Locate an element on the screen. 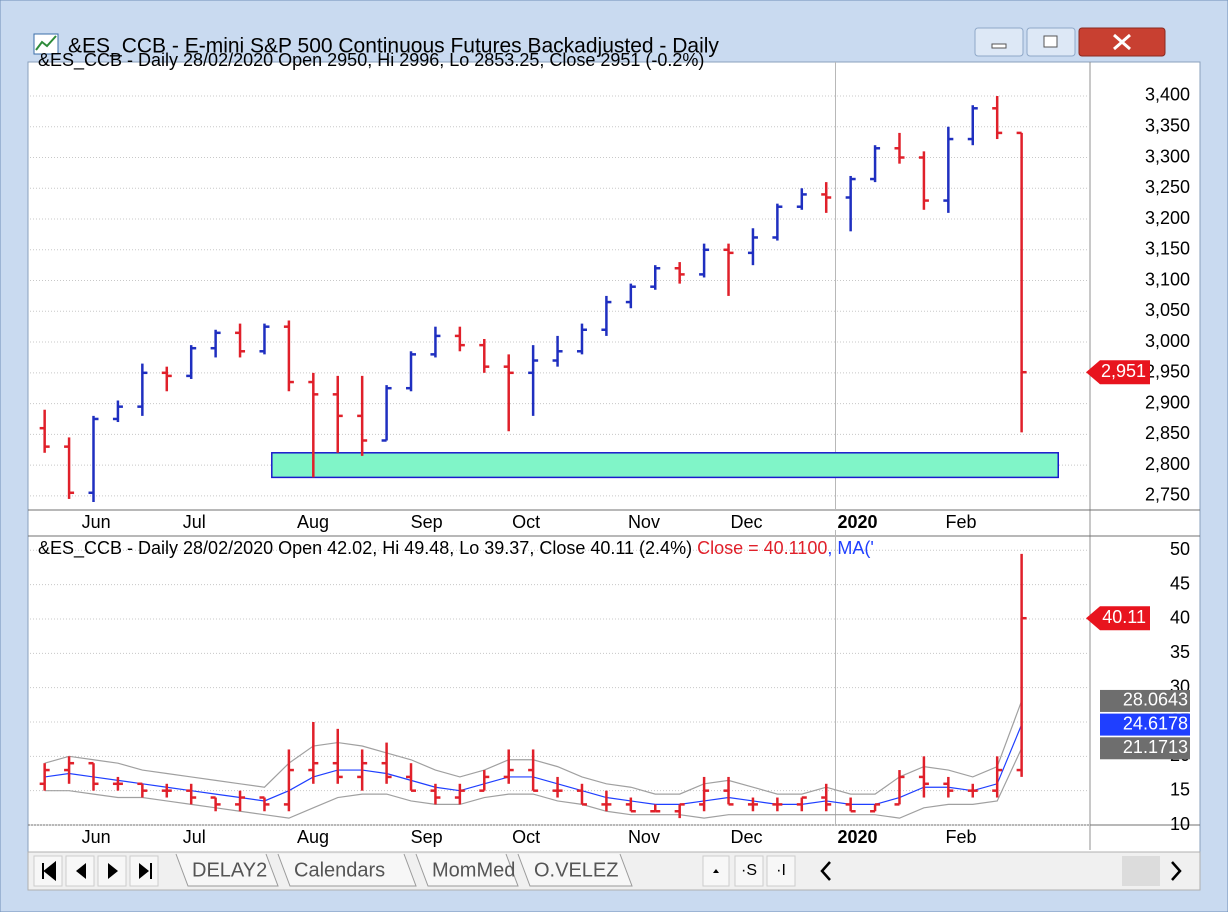  nav-next is located at coordinates (112, 871).